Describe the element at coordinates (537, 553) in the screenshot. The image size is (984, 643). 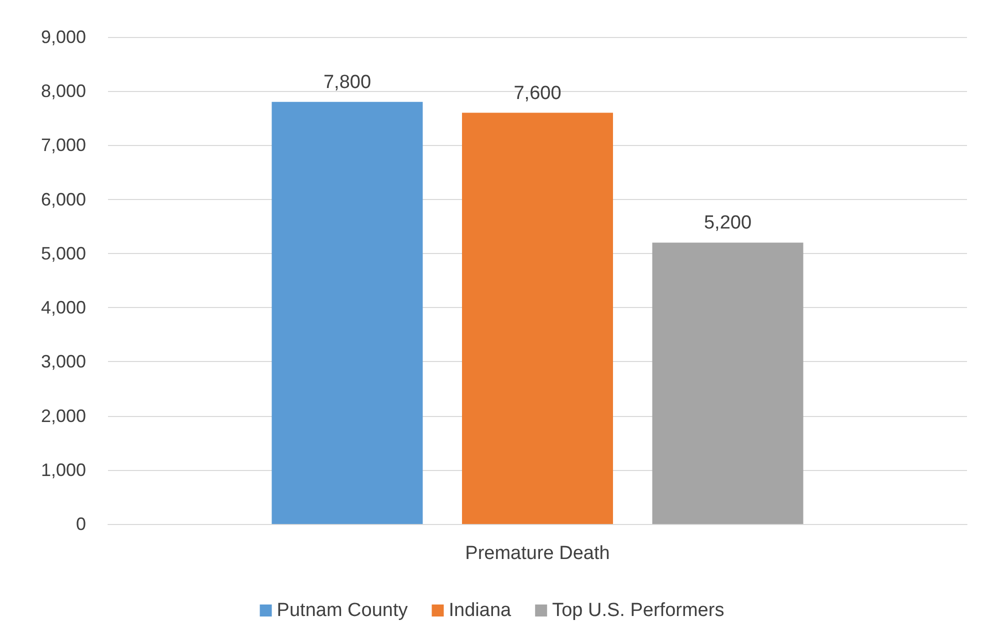
I see `x-tick-label: Premature Death` at that location.